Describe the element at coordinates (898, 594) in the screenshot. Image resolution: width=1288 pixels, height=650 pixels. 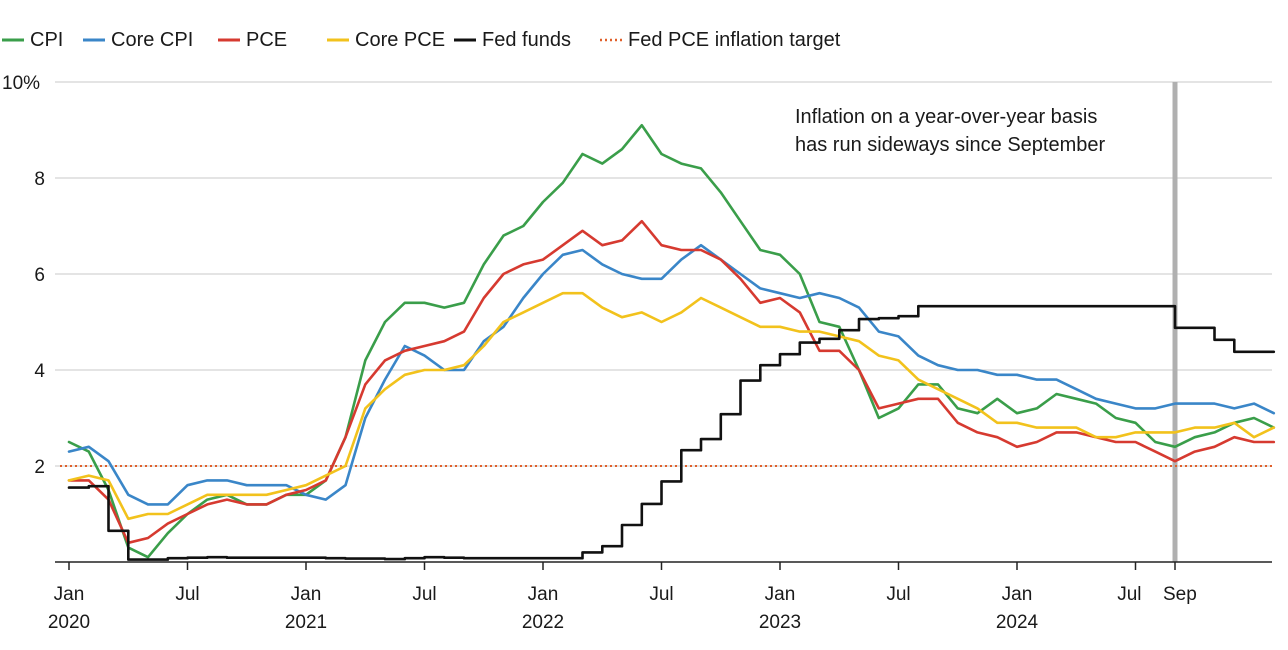
I see `x-tick-label-2023-07: Jul` at that location.